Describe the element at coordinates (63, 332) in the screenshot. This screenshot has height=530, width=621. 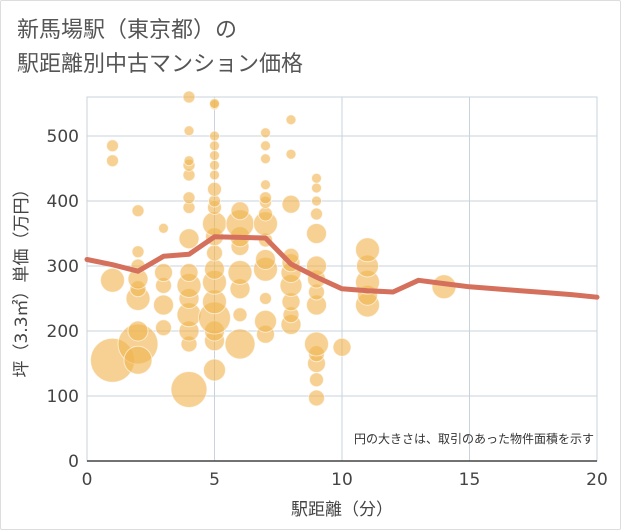
I see `y-tick-label: 200` at that location.